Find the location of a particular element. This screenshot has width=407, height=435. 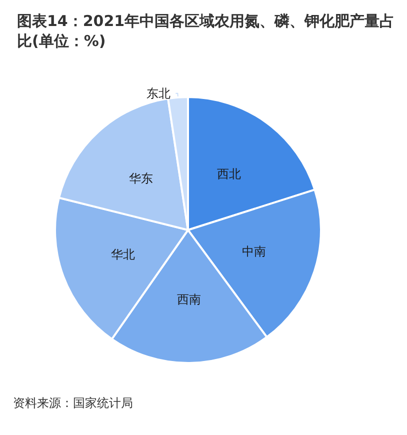

slice-label: 西南 is located at coordinates (188, 299).